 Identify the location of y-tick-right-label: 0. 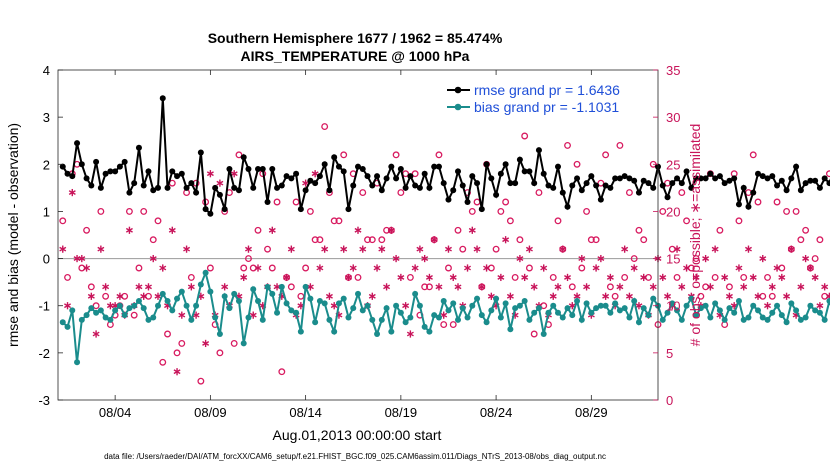
(669, 400).